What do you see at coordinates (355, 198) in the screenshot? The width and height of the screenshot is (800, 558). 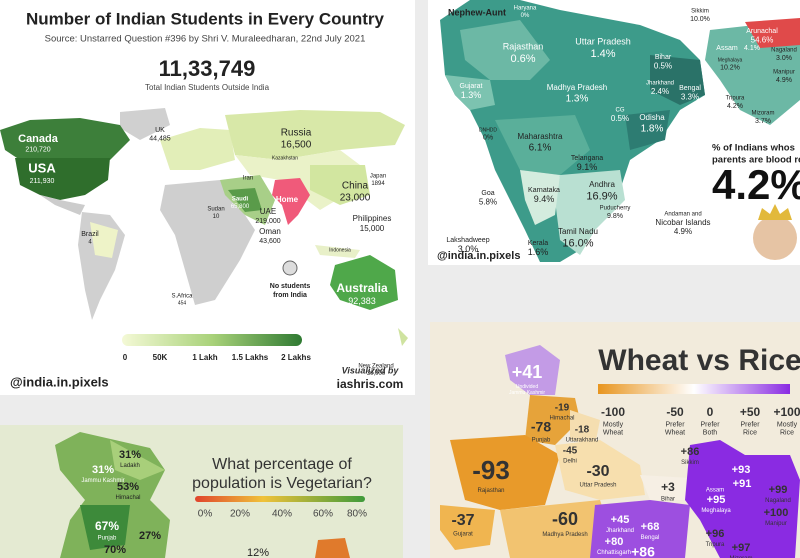 I see `region-label: 23,000` at bounding box center [355, 198].